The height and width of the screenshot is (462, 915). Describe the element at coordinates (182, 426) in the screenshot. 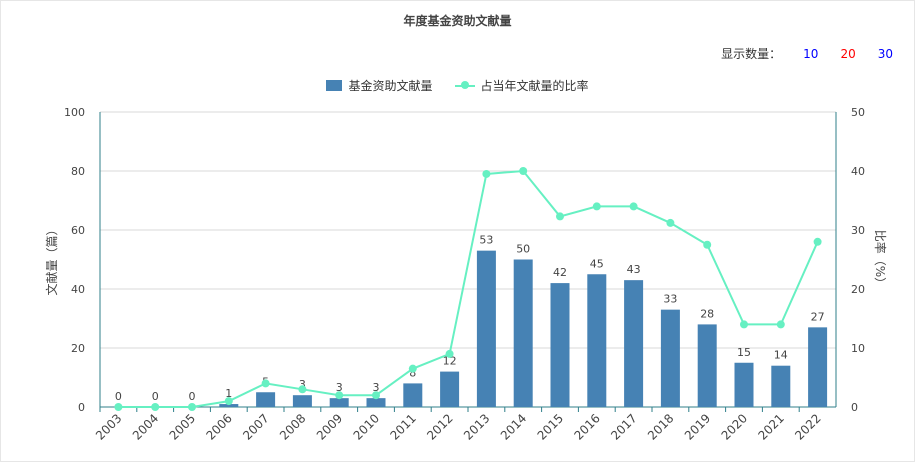

I see `x-tick-label: 2005` at that location.